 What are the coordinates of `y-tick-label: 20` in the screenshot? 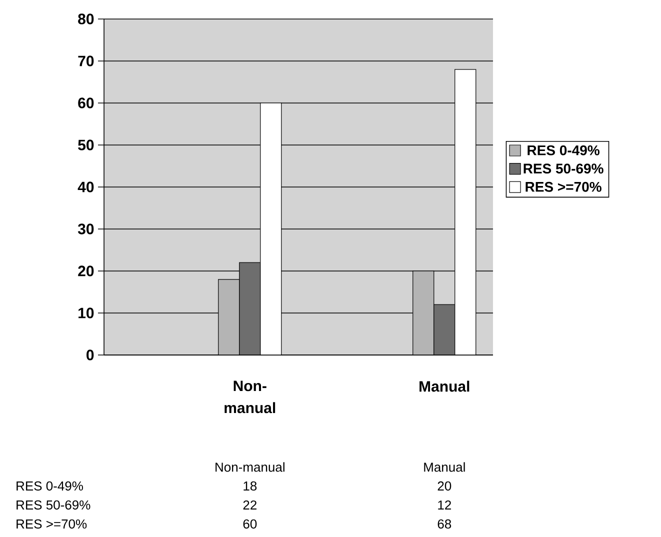 It's located at (86, 271).